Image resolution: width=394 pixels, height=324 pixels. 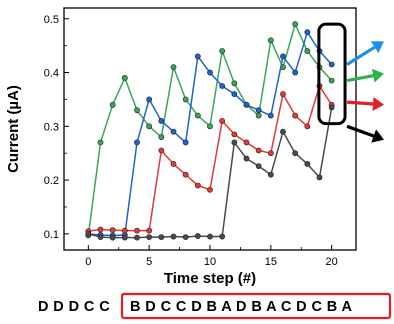 What do you see at coordinates (241, 307) in the screenshot?
I see `sequence-highlighted: B D C C D B A D B A C D C B A` at bounding box center [241, 307].